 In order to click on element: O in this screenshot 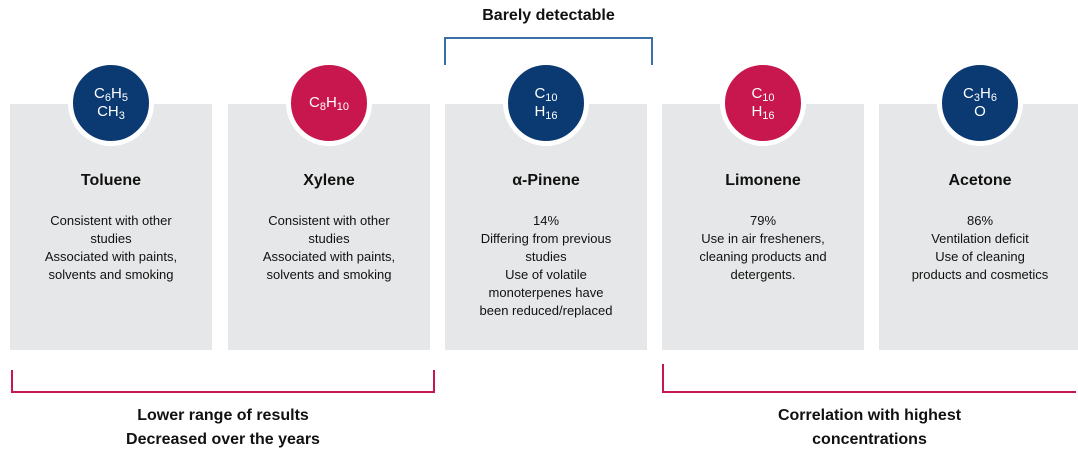, I will do `click(980, 111)`.